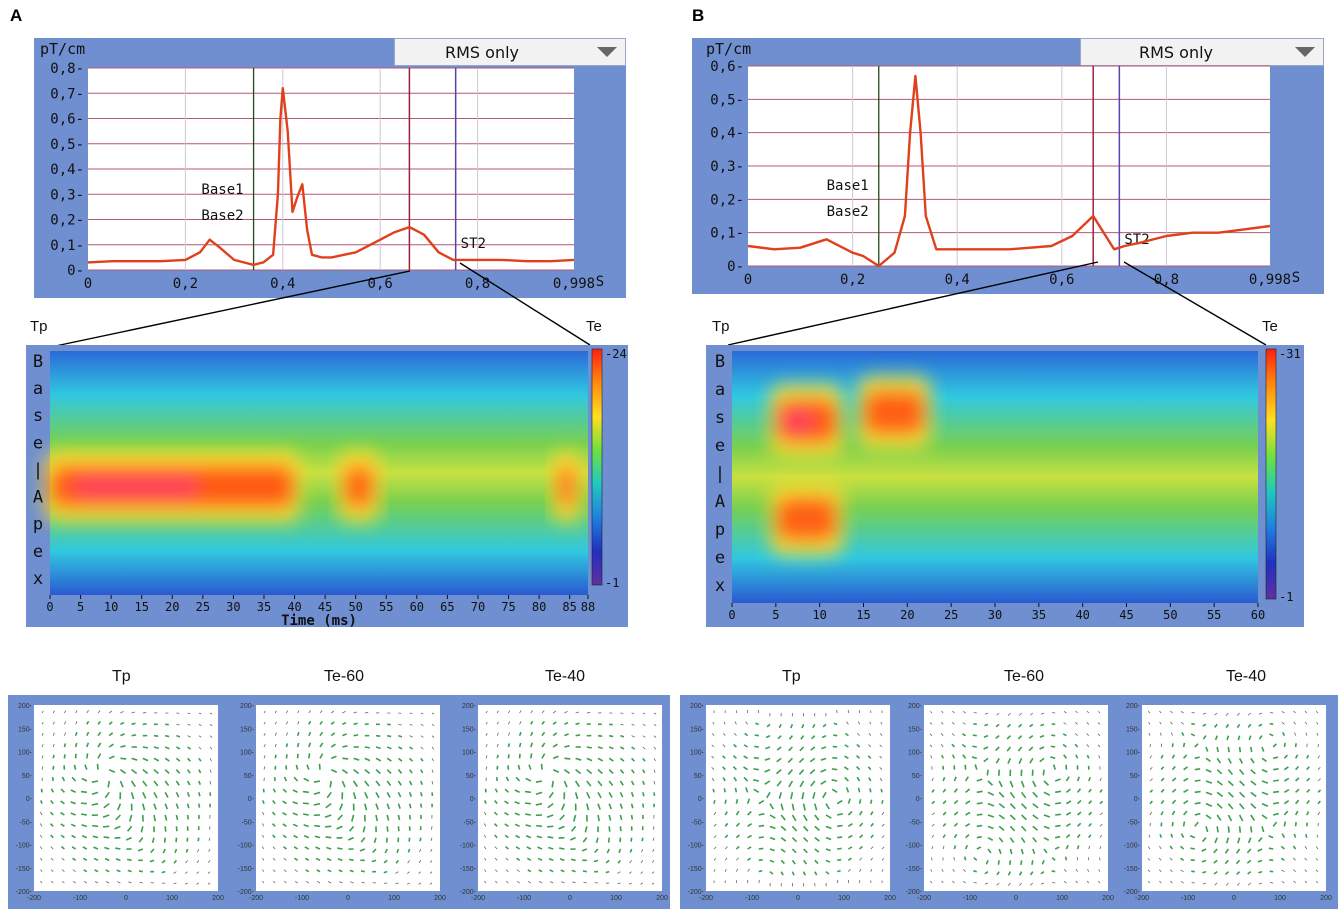 The height and width of the screenshot is (909, 1338). What do you see at coordinates (748, 280) in the screenshot?
I see `x-tick-label: 0` at bounding box center [748, 280].